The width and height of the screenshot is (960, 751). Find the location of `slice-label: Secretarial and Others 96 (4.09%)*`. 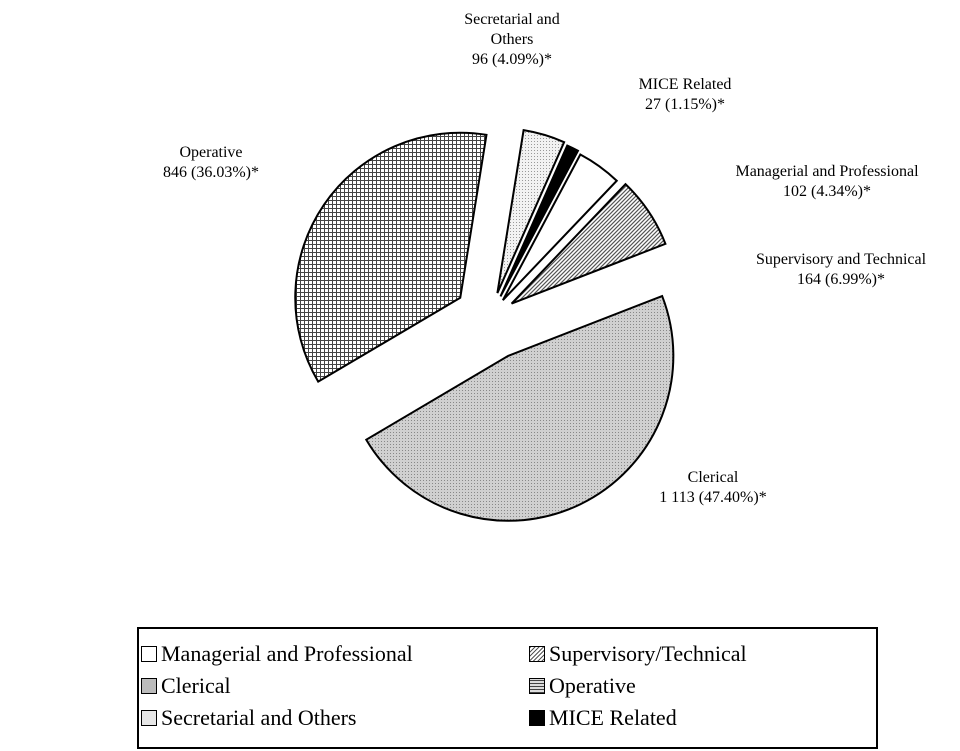

slice-label: Secretarial and Others 96 (4.09%)* is located at coordinates (512, 40).